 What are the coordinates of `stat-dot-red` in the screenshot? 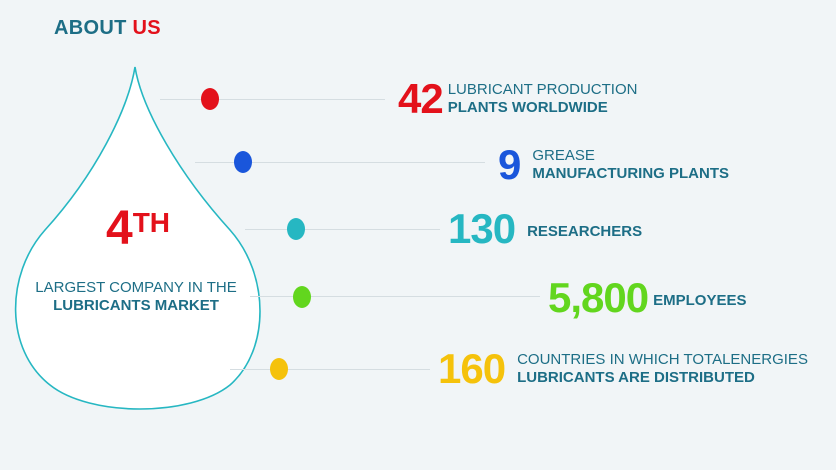 It's located at (210, 99).